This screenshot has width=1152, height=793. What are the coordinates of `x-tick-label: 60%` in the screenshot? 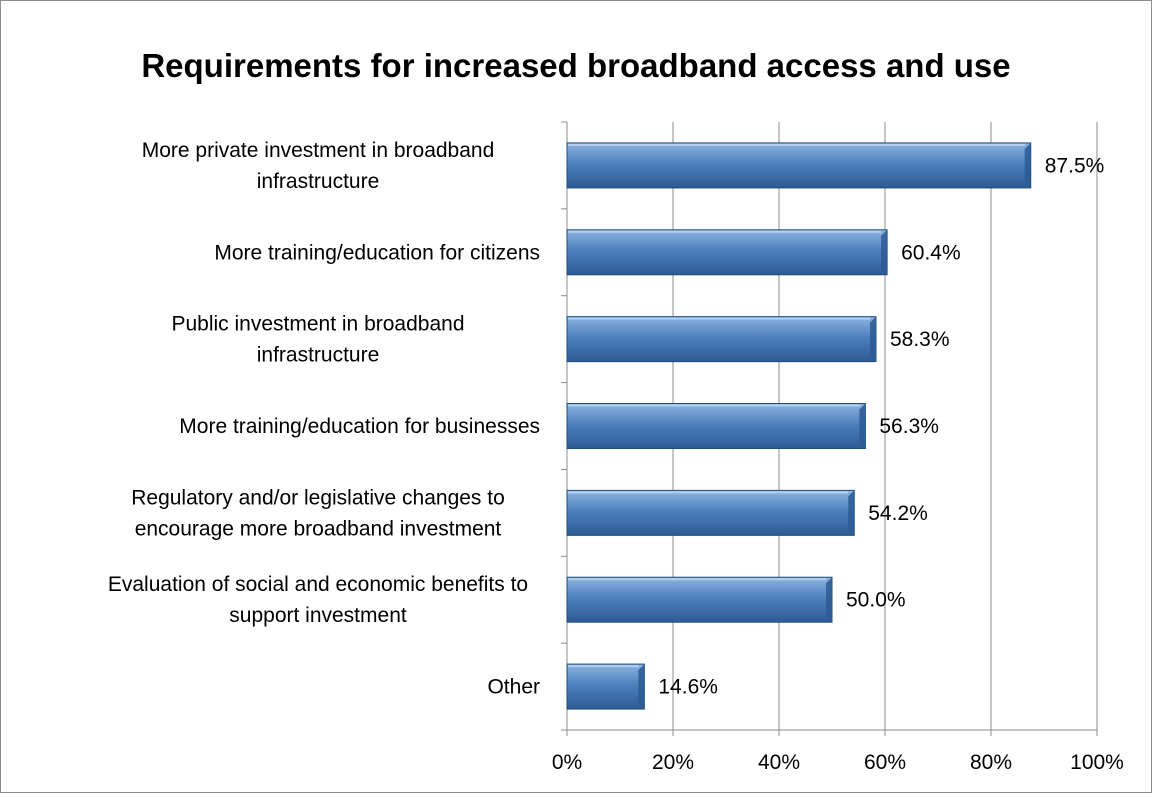 It's located at (885, 762).